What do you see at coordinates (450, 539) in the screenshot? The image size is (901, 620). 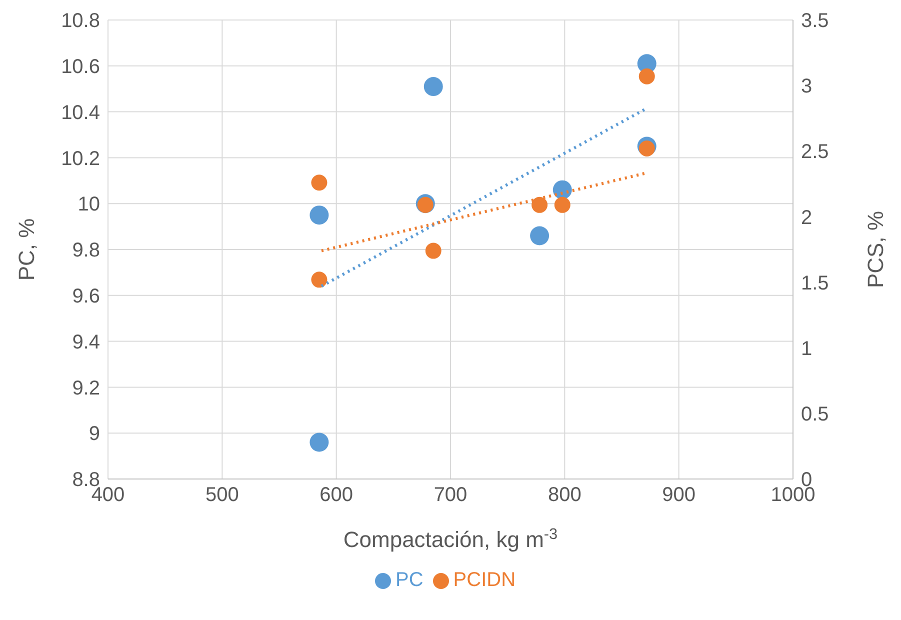 I see `x-axis-title: Compactación, kg m$^{-3}$` at bounding box center [450, 539].